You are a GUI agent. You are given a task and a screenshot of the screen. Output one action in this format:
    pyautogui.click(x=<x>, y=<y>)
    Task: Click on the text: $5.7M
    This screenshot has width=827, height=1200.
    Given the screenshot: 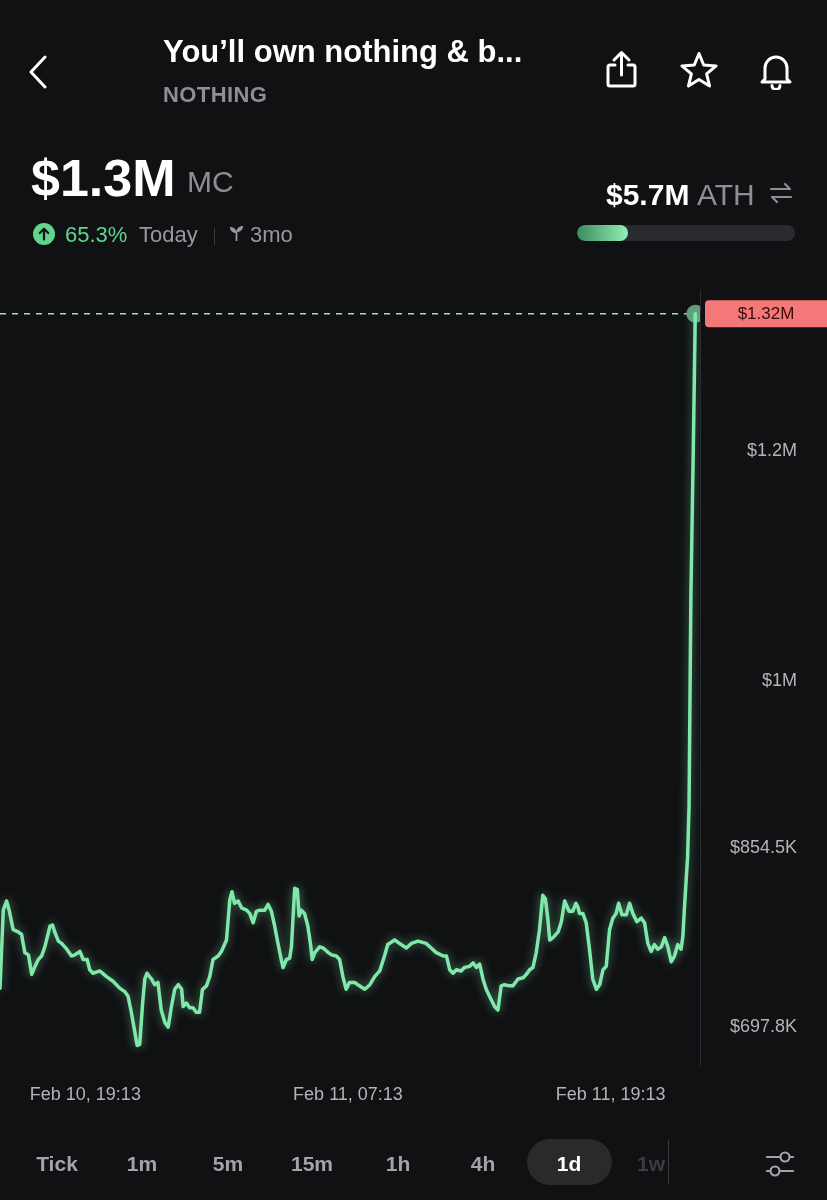 What is the action you would take?
    pyautogui.click(x=648, y=194)
    